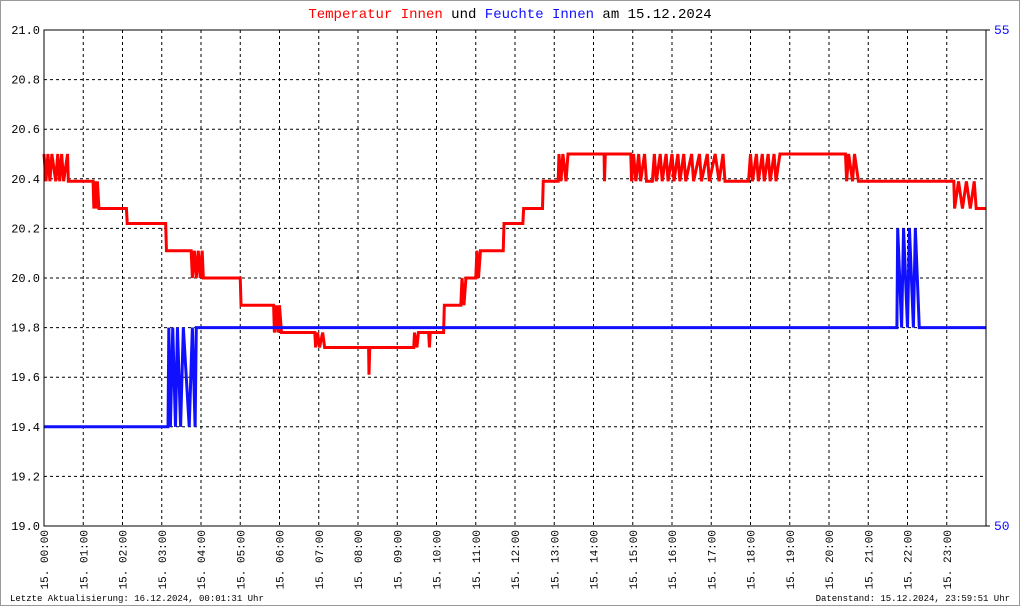 The height and width of the screenshot is (606, 1020). What do you see at coordinates (25, 428) in the screenshot?
I see `y-tick-label: 19.4` at bounding box center [25, 428].